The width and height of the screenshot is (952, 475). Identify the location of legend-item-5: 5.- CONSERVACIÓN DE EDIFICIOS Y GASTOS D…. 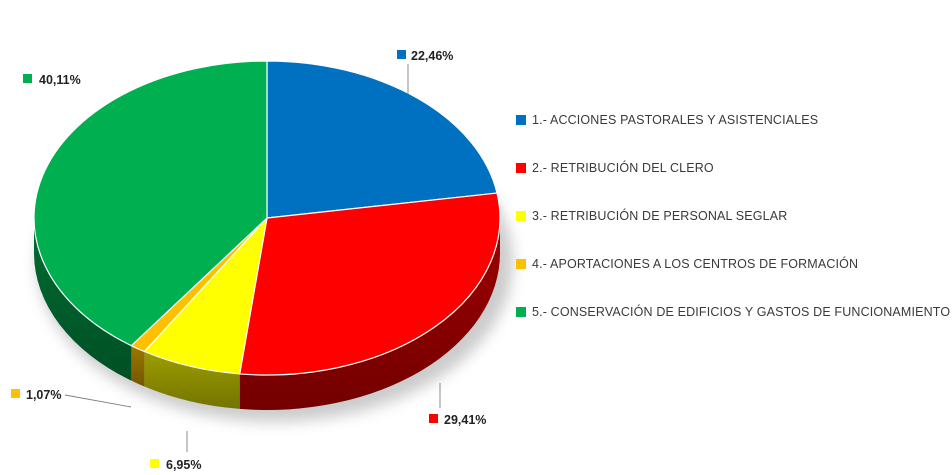
(733, 312).